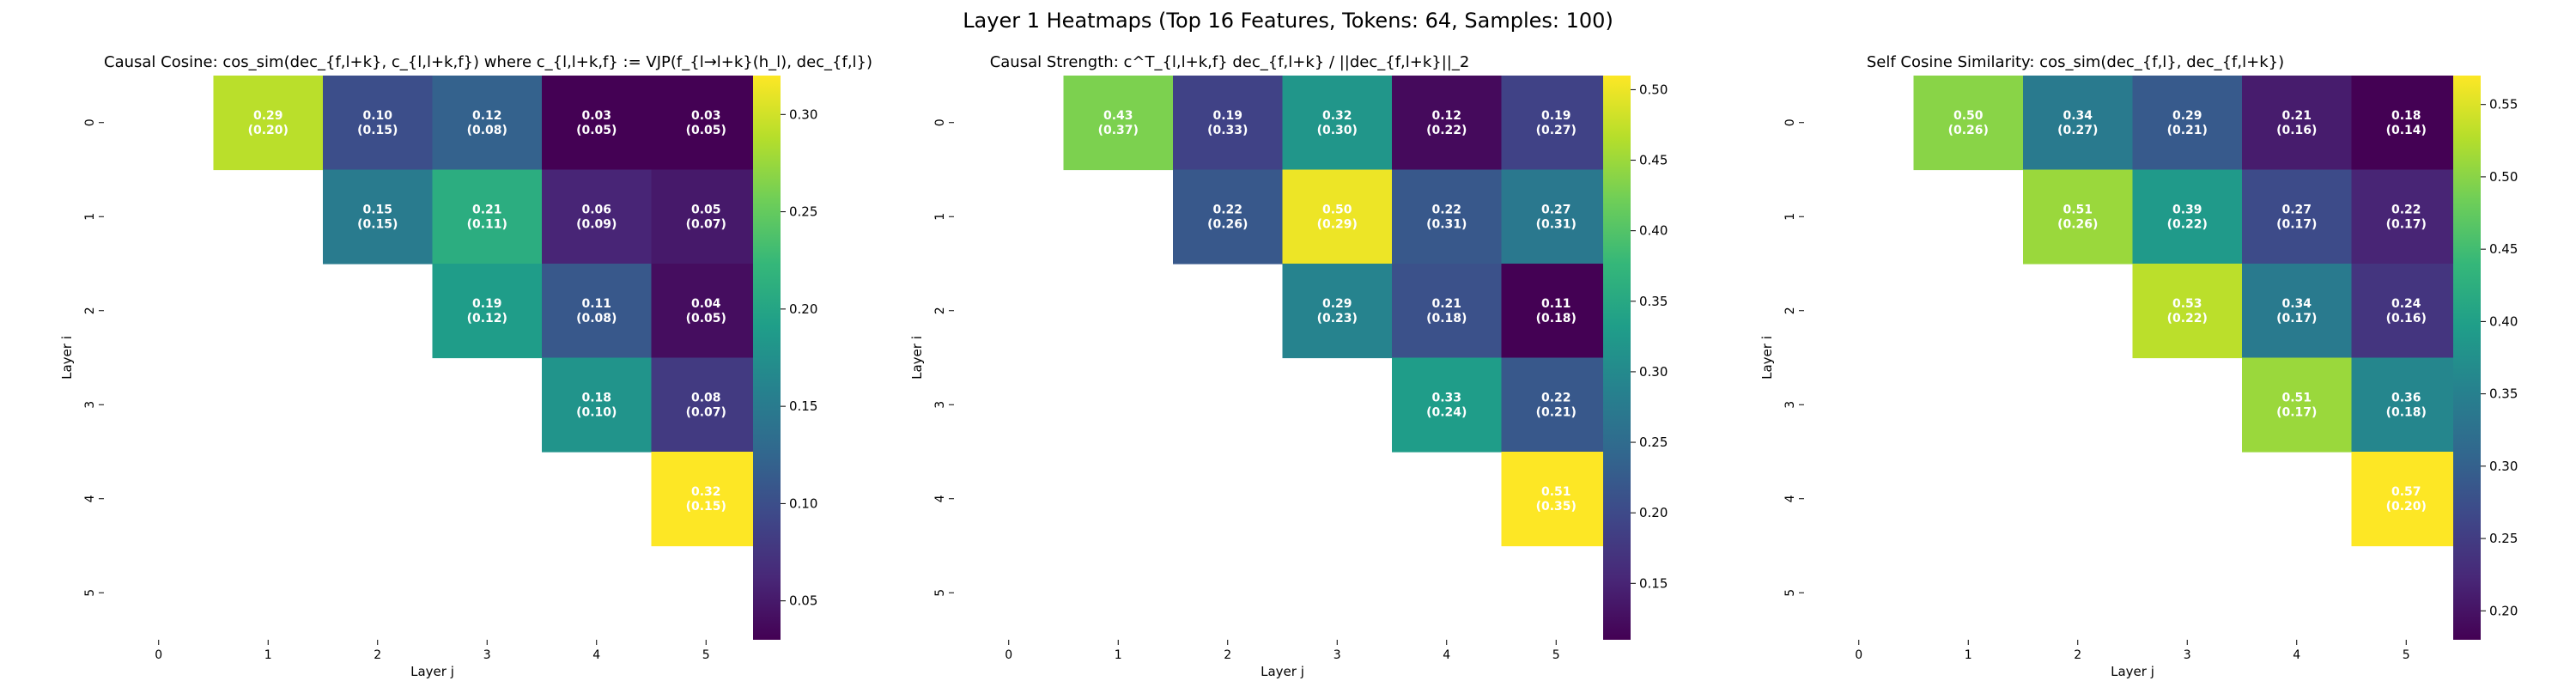 This screenshot has width=2576, height=687. Describe the element at coordinates (1653, 160) in the screenshot. I see `colorbar-tick-label: 0.45` at that location.